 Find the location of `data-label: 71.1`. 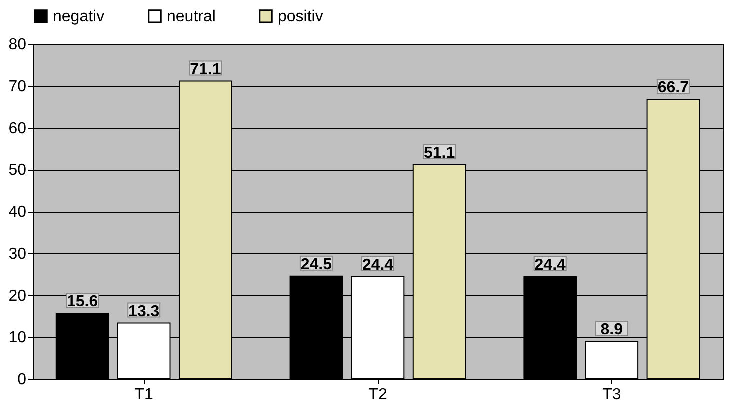

data-label: 71.1 is located at coordinates (206, 69).